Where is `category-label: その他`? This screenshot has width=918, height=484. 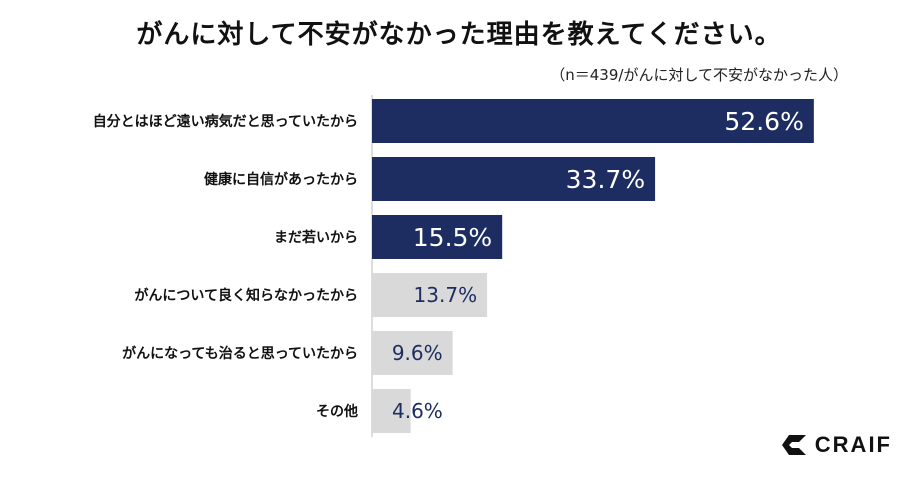 category-label: その他 is located at coordinates (337, 411).